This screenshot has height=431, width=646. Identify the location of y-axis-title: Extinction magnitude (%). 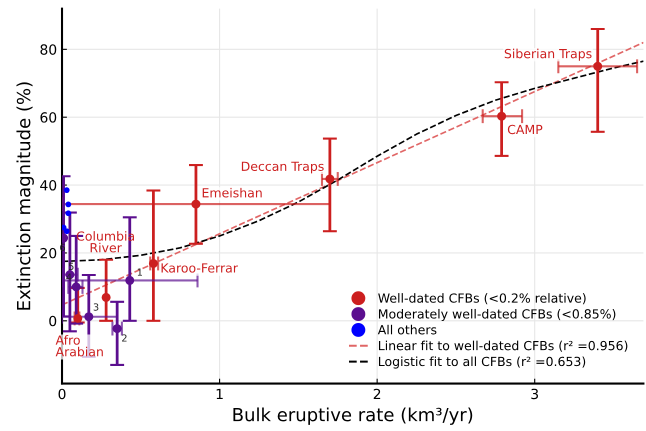
(25, 196).